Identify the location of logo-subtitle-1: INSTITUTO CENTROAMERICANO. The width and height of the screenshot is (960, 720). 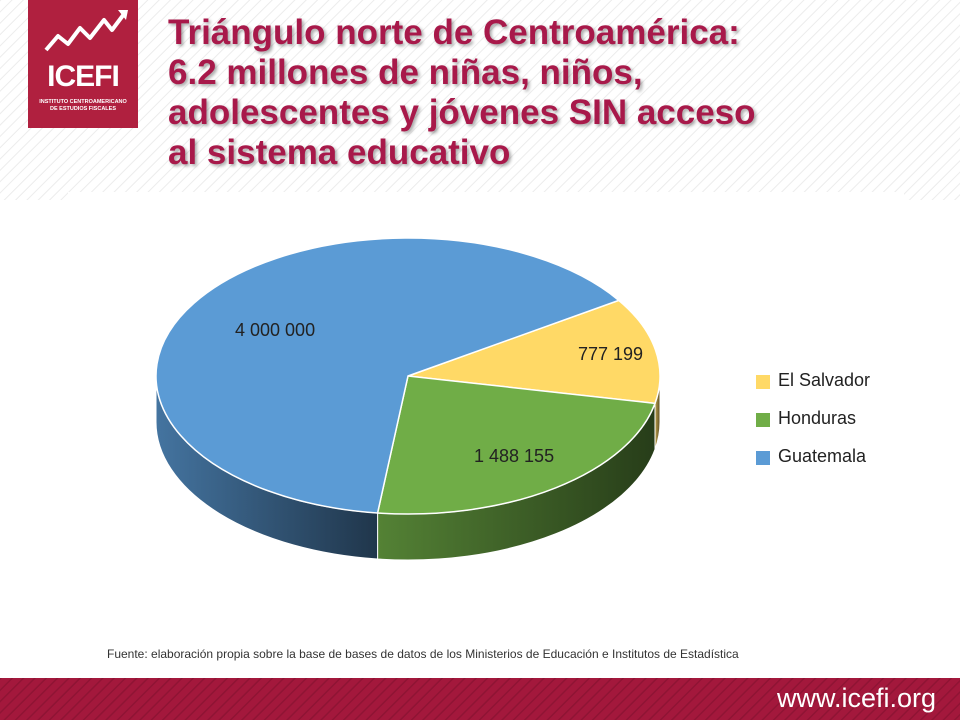
(83, 102).